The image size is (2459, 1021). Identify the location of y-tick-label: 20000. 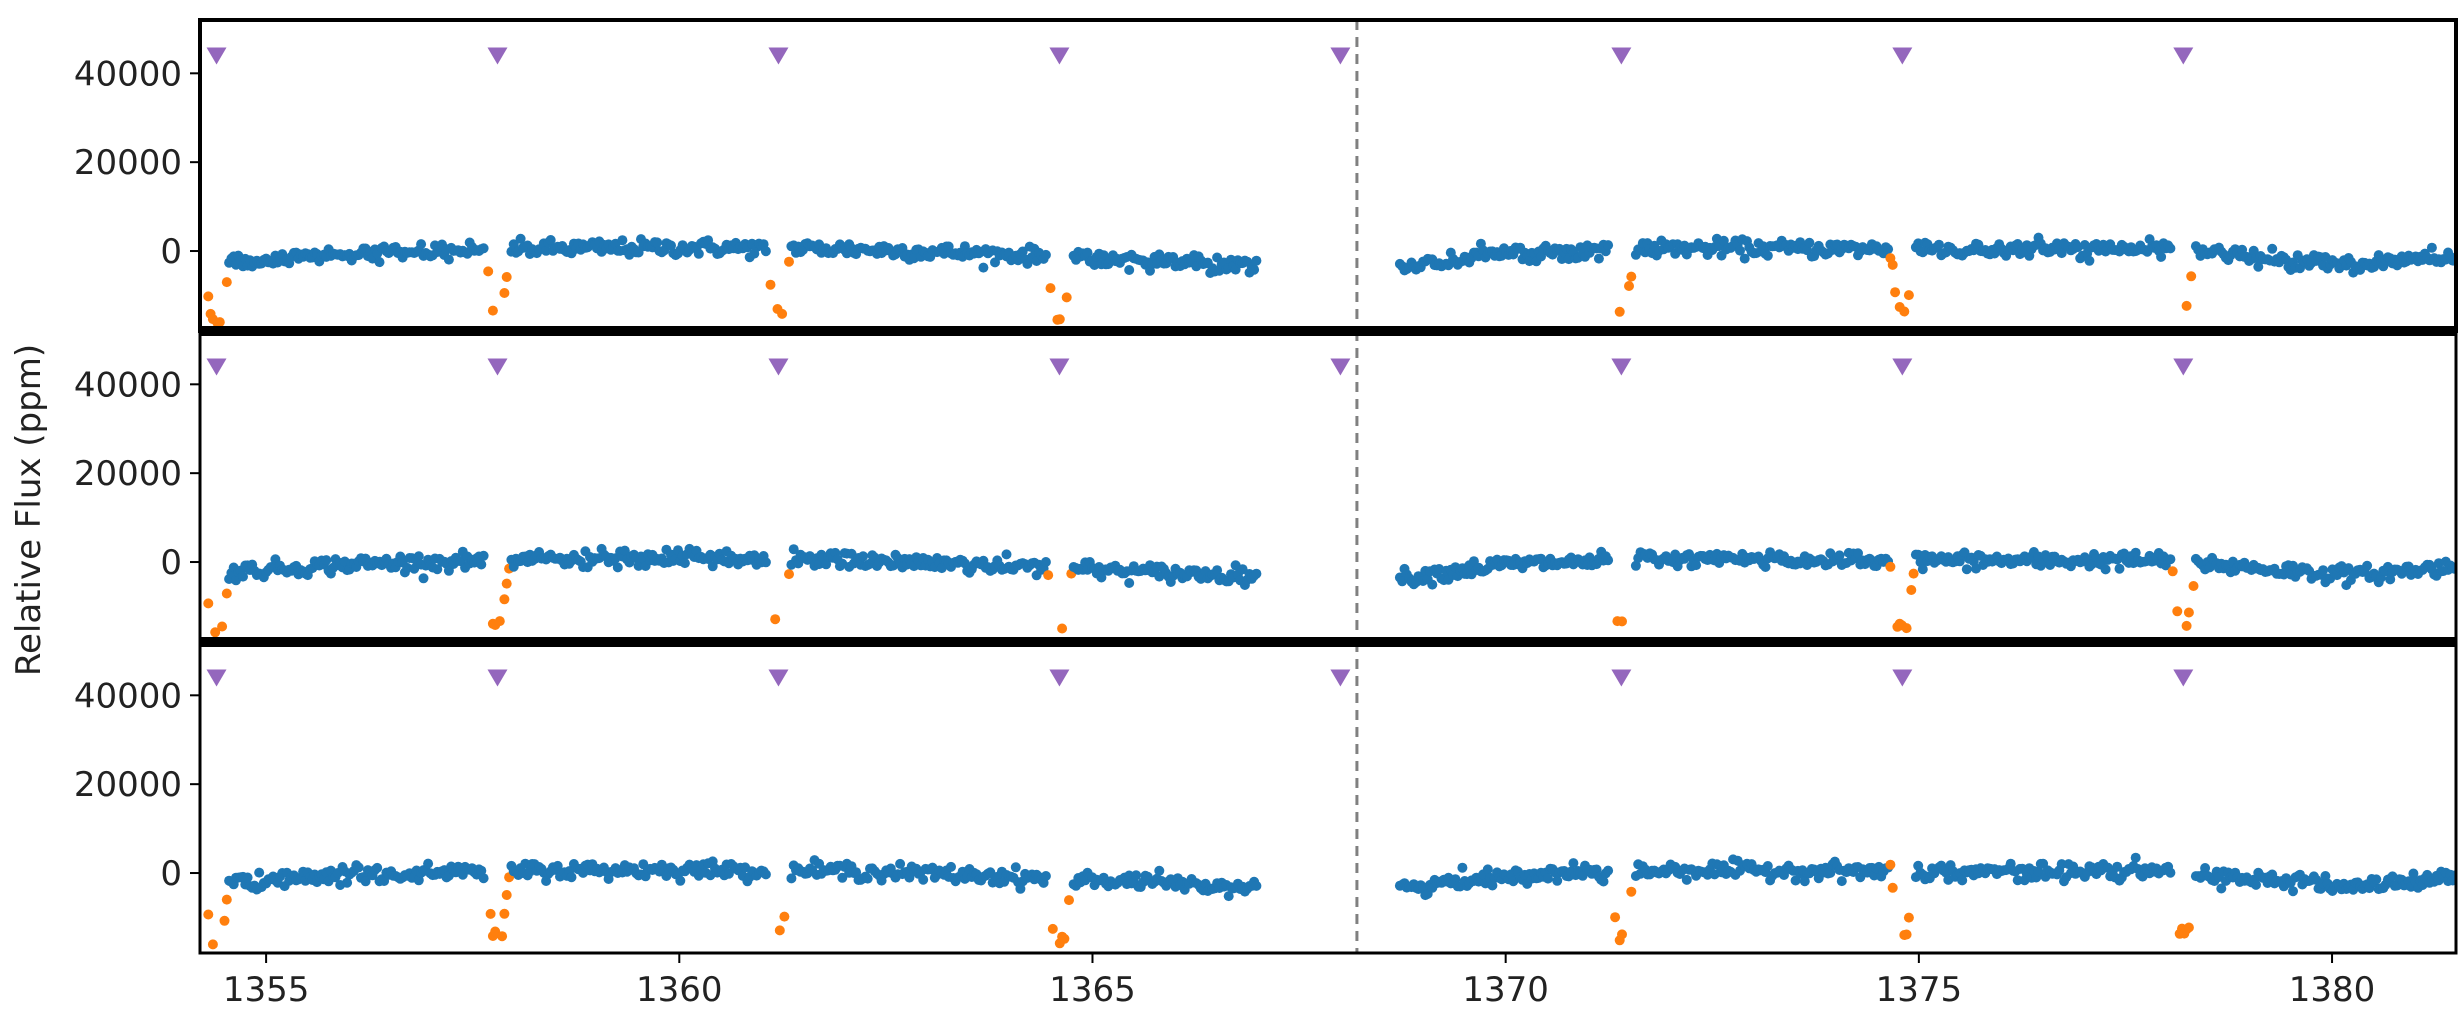
(128, 474).